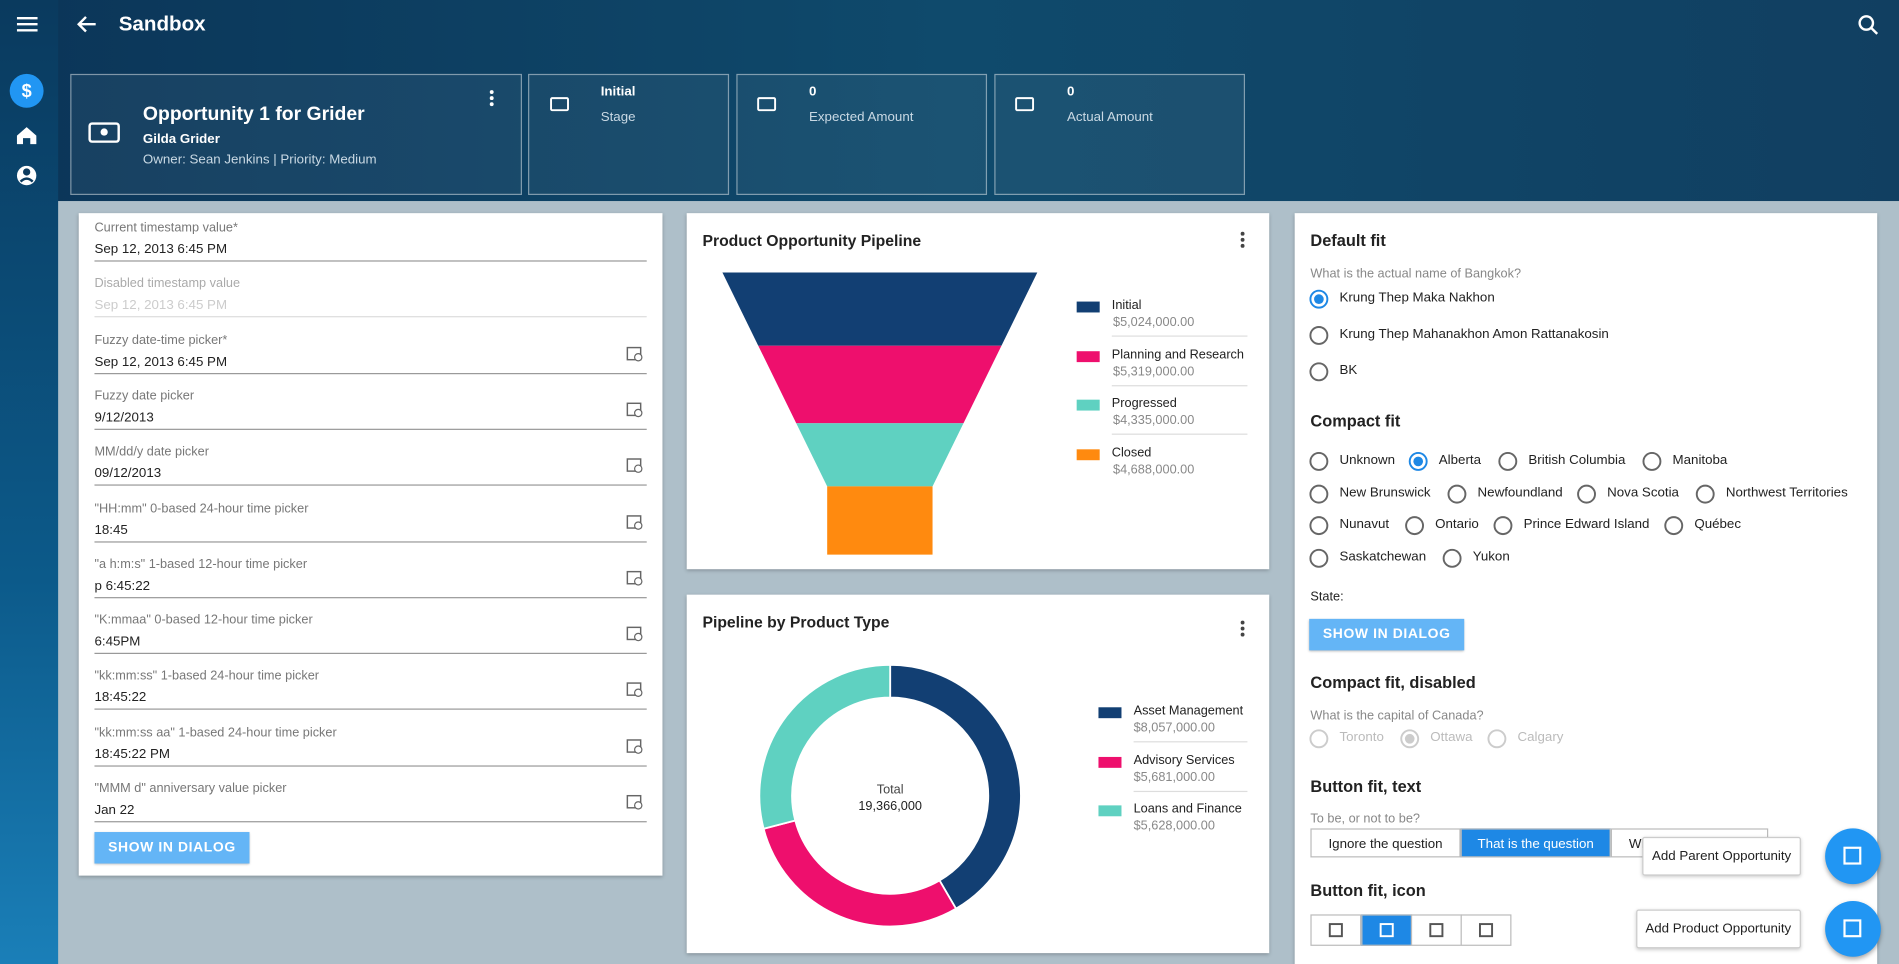 The height and width of the screenshot is (964, 1899). I want to click on chart-title: Pipeline by Product Type, so click(796, 621).